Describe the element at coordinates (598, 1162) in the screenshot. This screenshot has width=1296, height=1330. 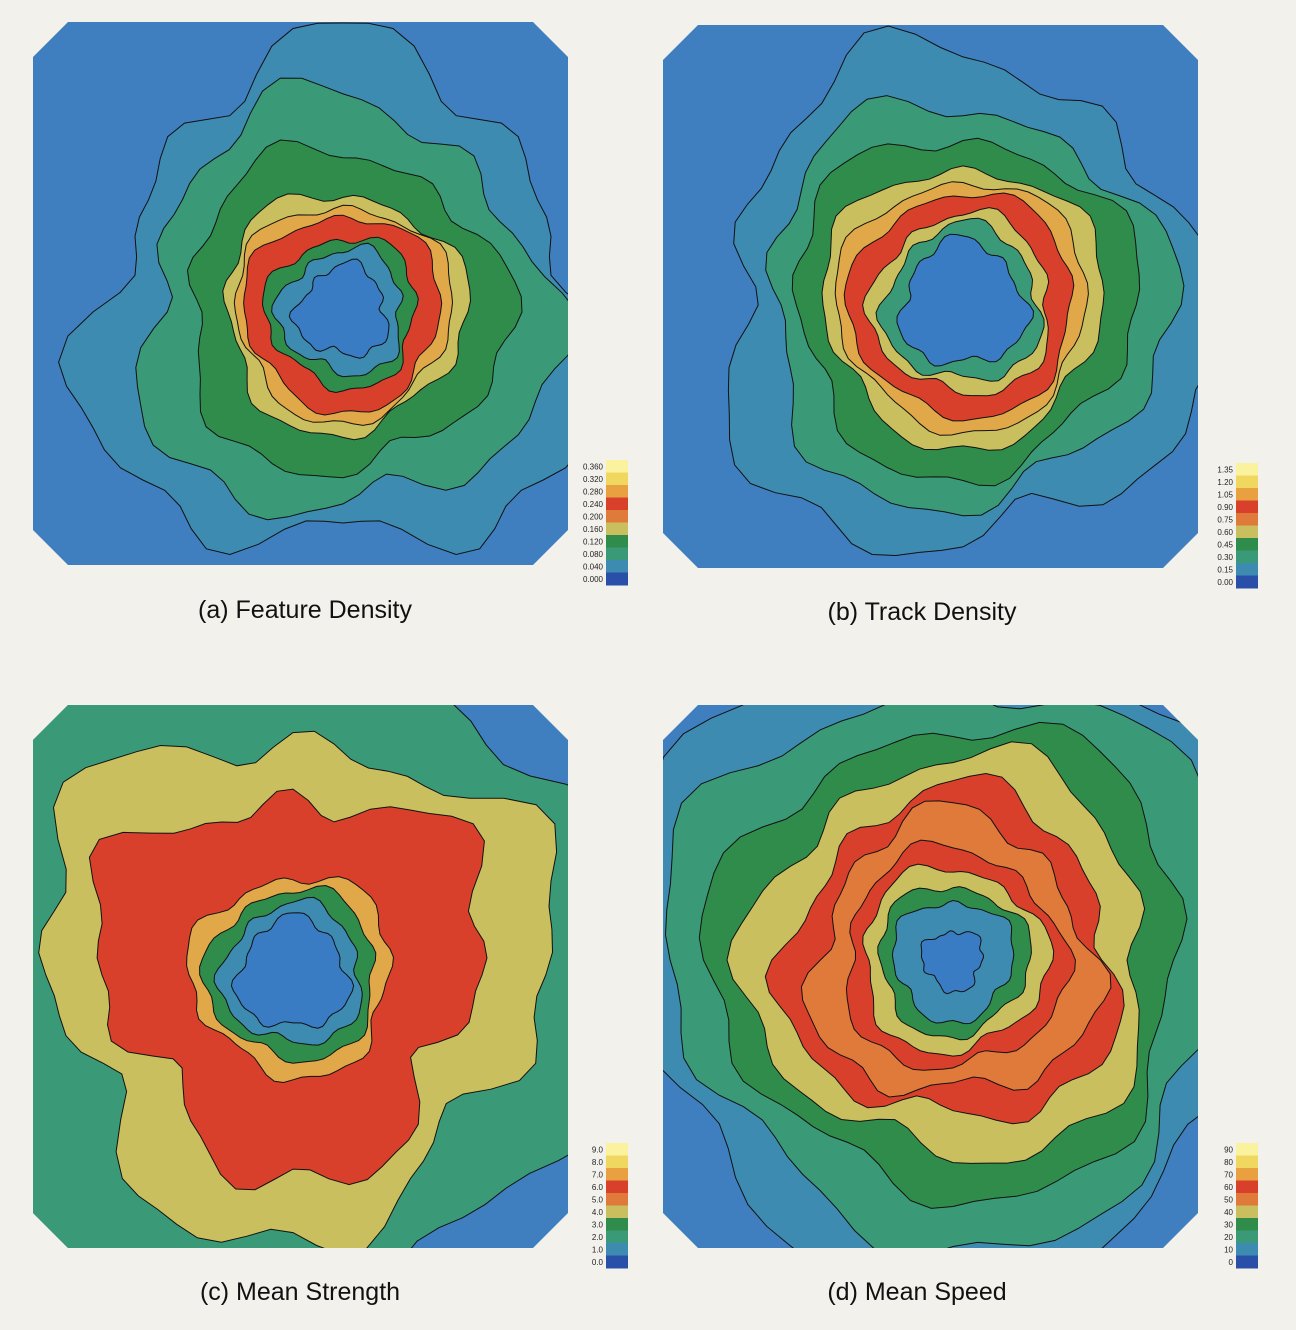
I see `colorbar-label: 8.0` at that location.